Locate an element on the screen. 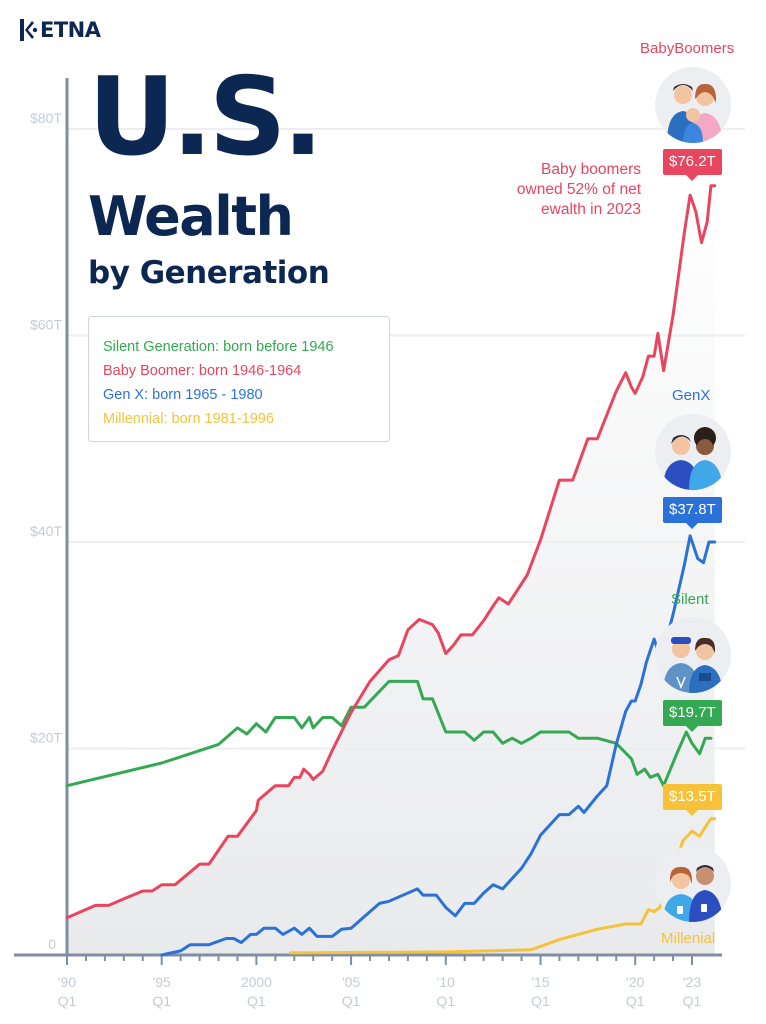 The width and height of the screenshot is (766, 1024). y-tick-label: $60T is located at coordinates (46, 325).